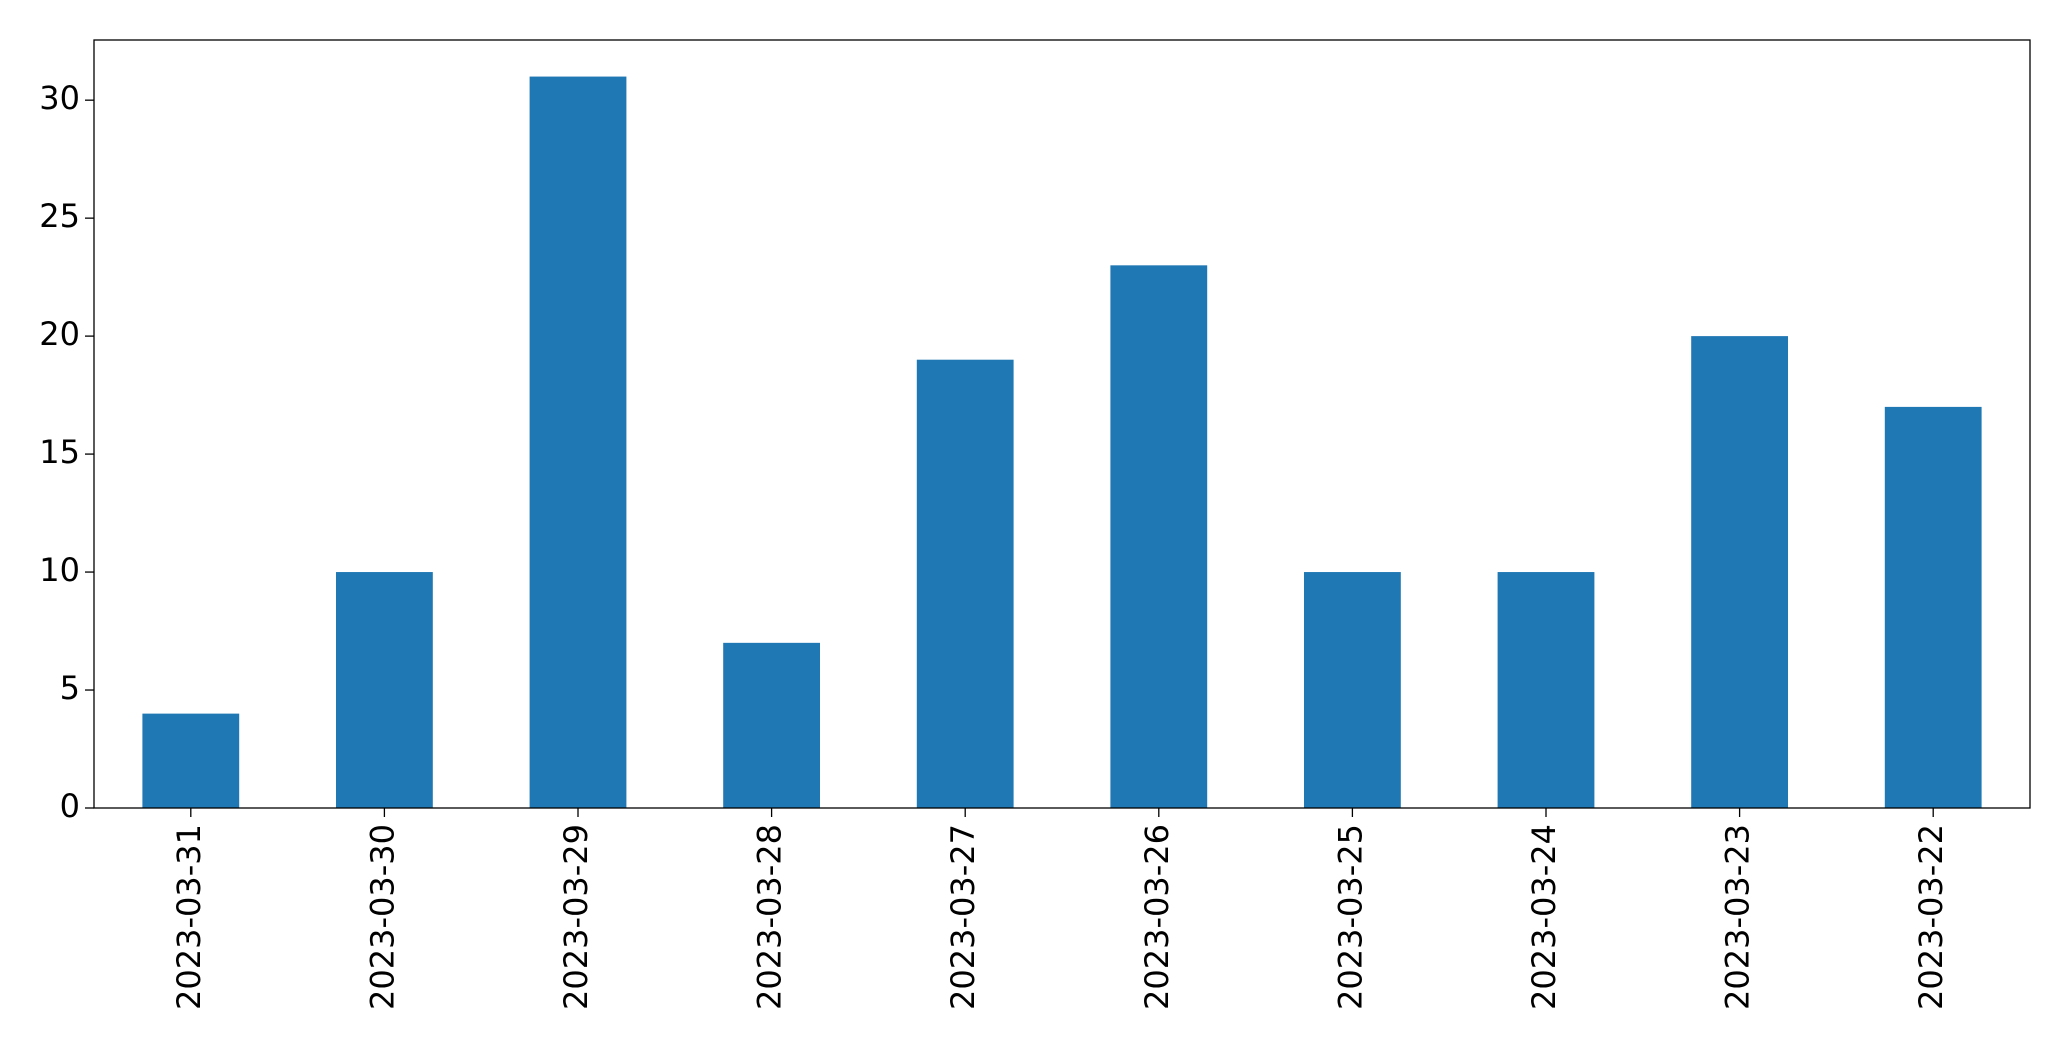  I want to click on y-tick-label: 20, so click(59, 334).